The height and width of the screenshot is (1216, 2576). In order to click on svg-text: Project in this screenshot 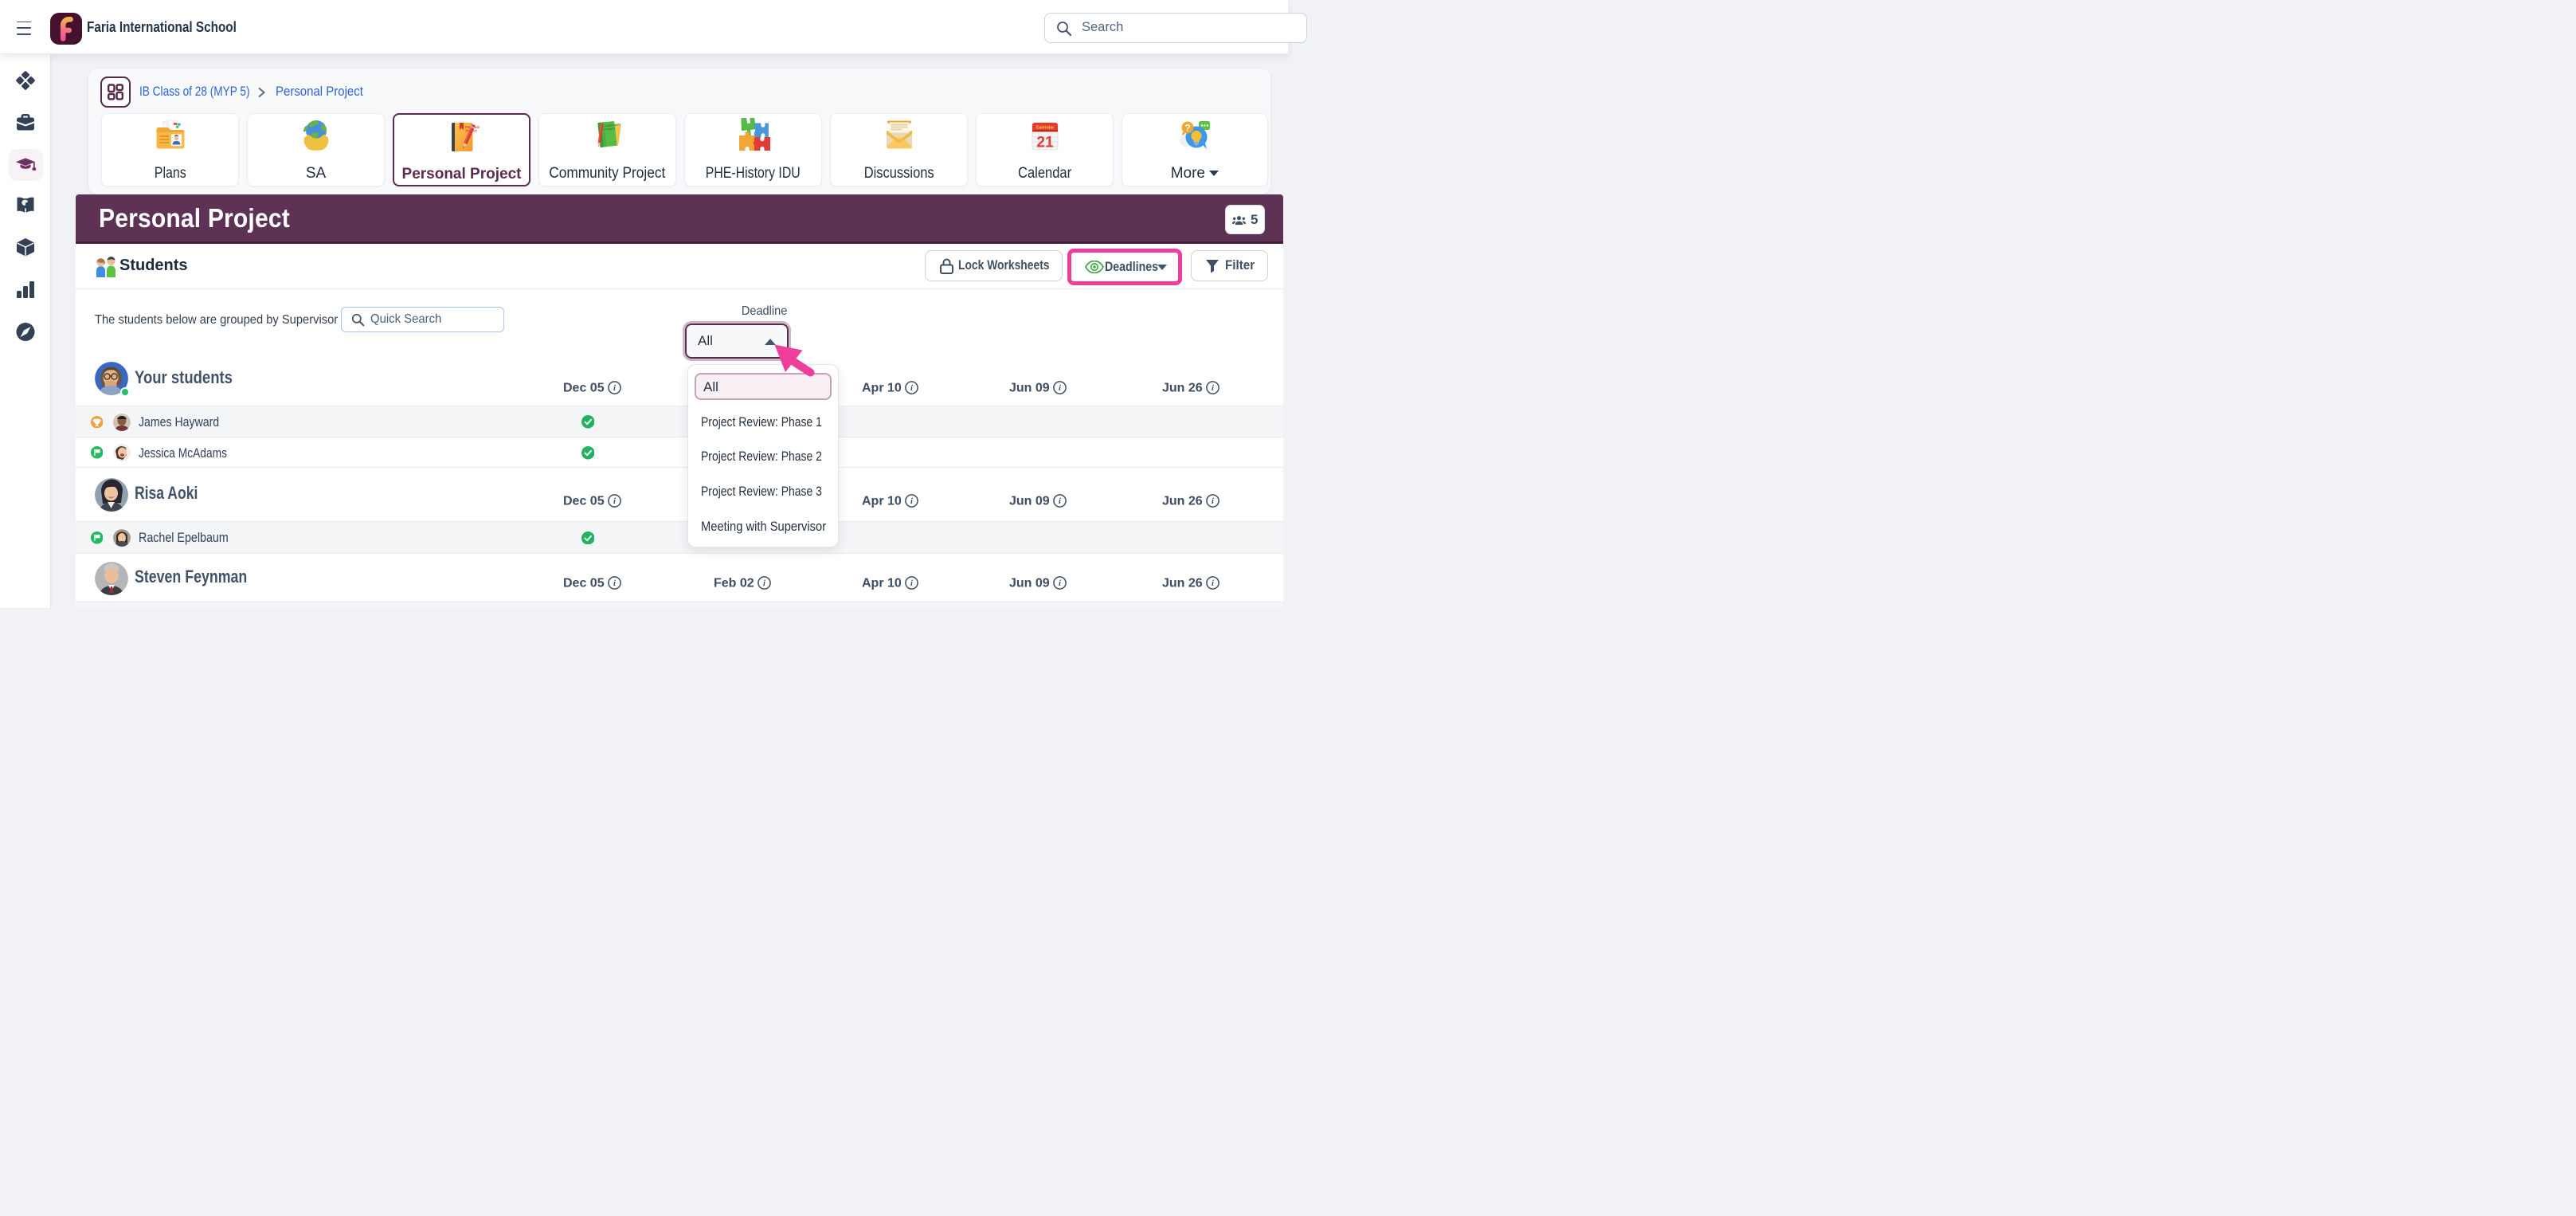, I will do `click(610, 129)`.